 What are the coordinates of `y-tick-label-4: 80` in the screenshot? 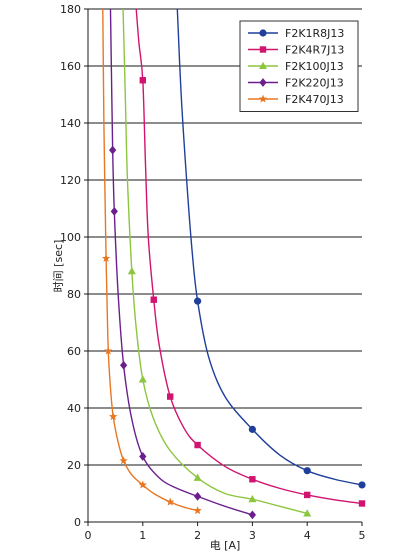 It's located at (74, 294).